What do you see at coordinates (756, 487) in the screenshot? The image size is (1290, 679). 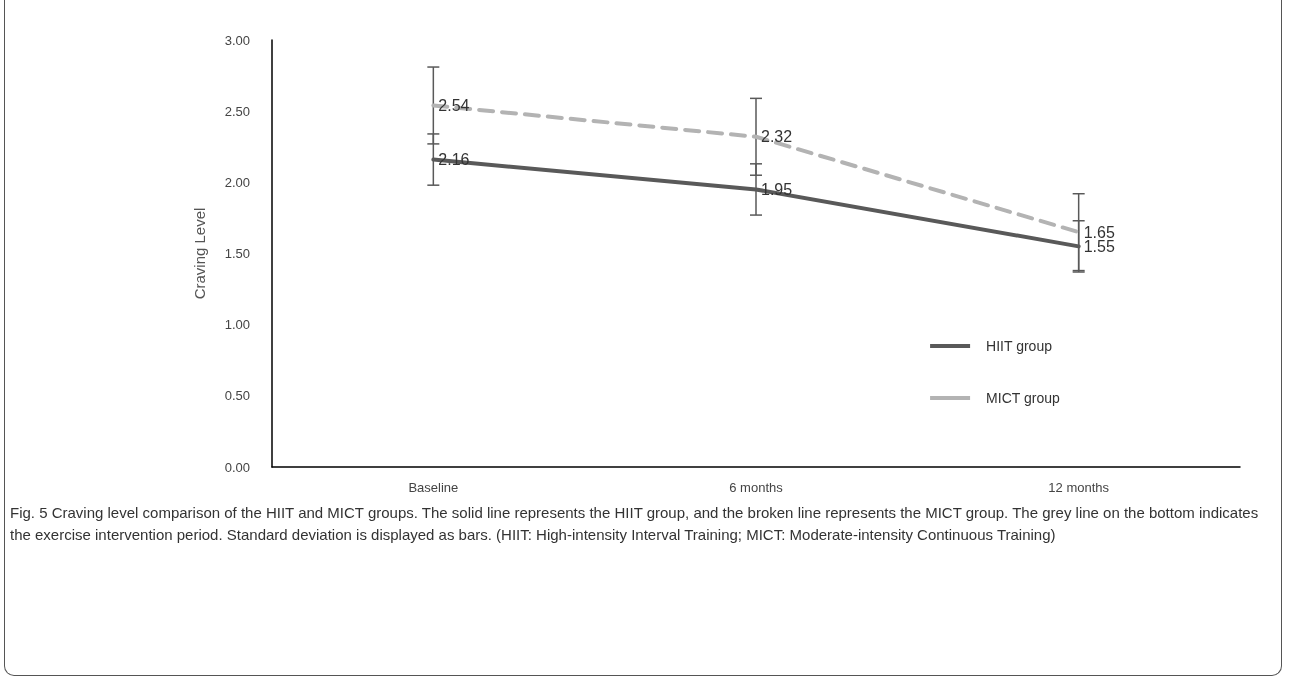 I see `x-tick-label: 6 months` at bounding box center [756, 487].